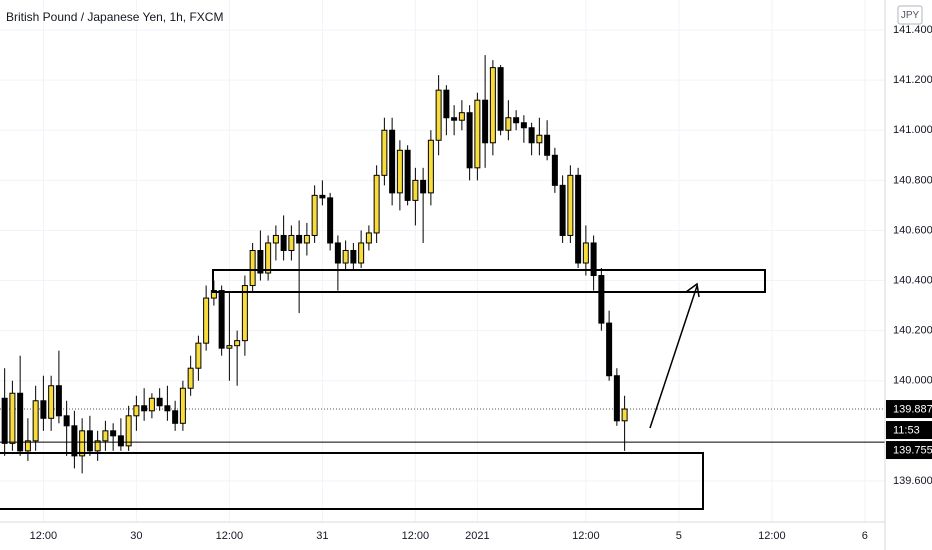 Image resolution: width=932 pixels, height=550 pixels. What do you see at coordinates (912, 230) in the screenshot?
I see `y-tick-label: 140.600` at bounding box center [912, 230].